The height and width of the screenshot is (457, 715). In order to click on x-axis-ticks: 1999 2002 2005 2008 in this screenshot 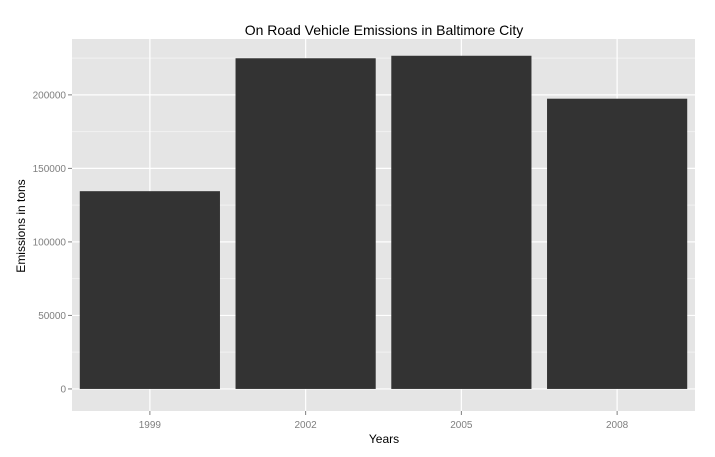, I will do `click(384, 421)`.